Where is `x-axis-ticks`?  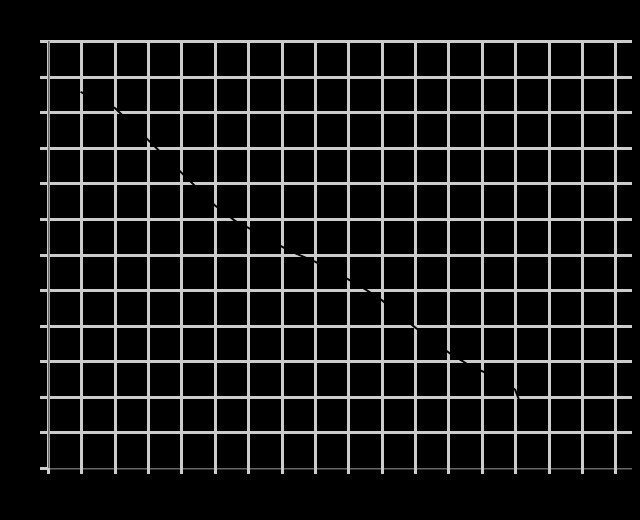
x-axis-ticks is located at coordinates (332, 471).